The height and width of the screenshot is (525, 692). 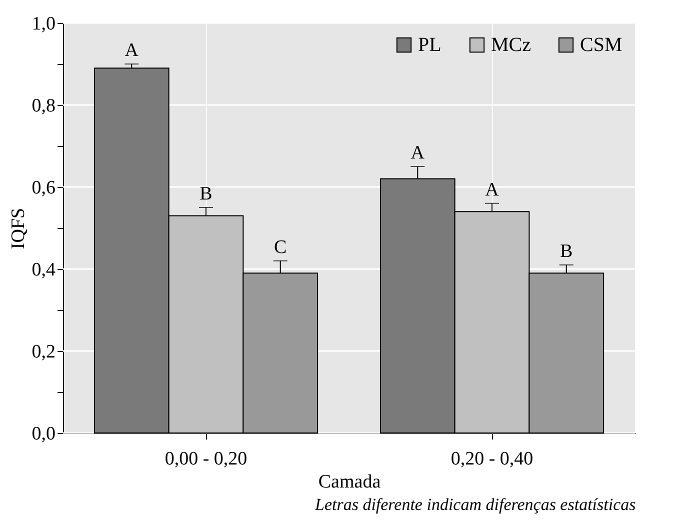 I want to click on y-tick-label: 1,0, so click(x=44, y=24).